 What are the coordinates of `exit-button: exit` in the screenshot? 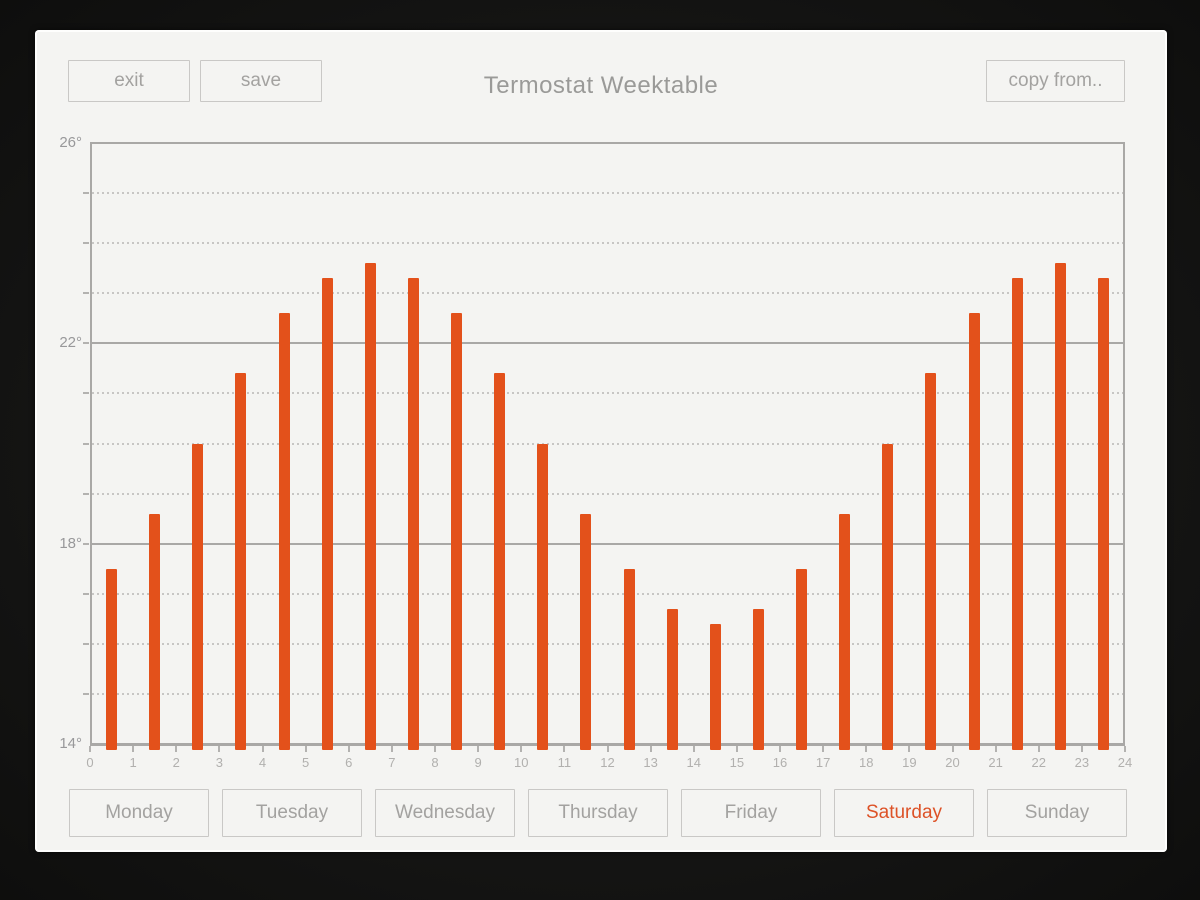 It's located at (129, 81).